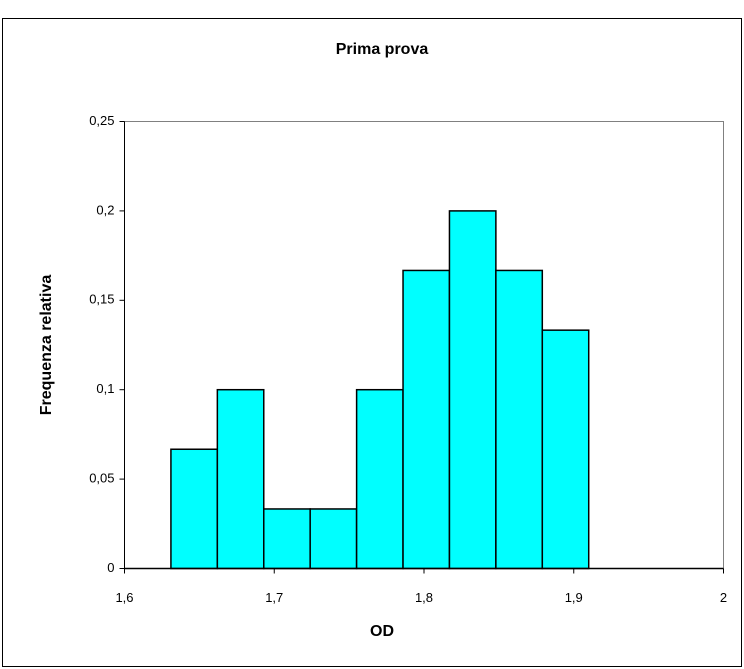 Image resolution: width=744 pixels, height=669 pixels. I want to click on x-tick-label: 2, so click(723, 597).